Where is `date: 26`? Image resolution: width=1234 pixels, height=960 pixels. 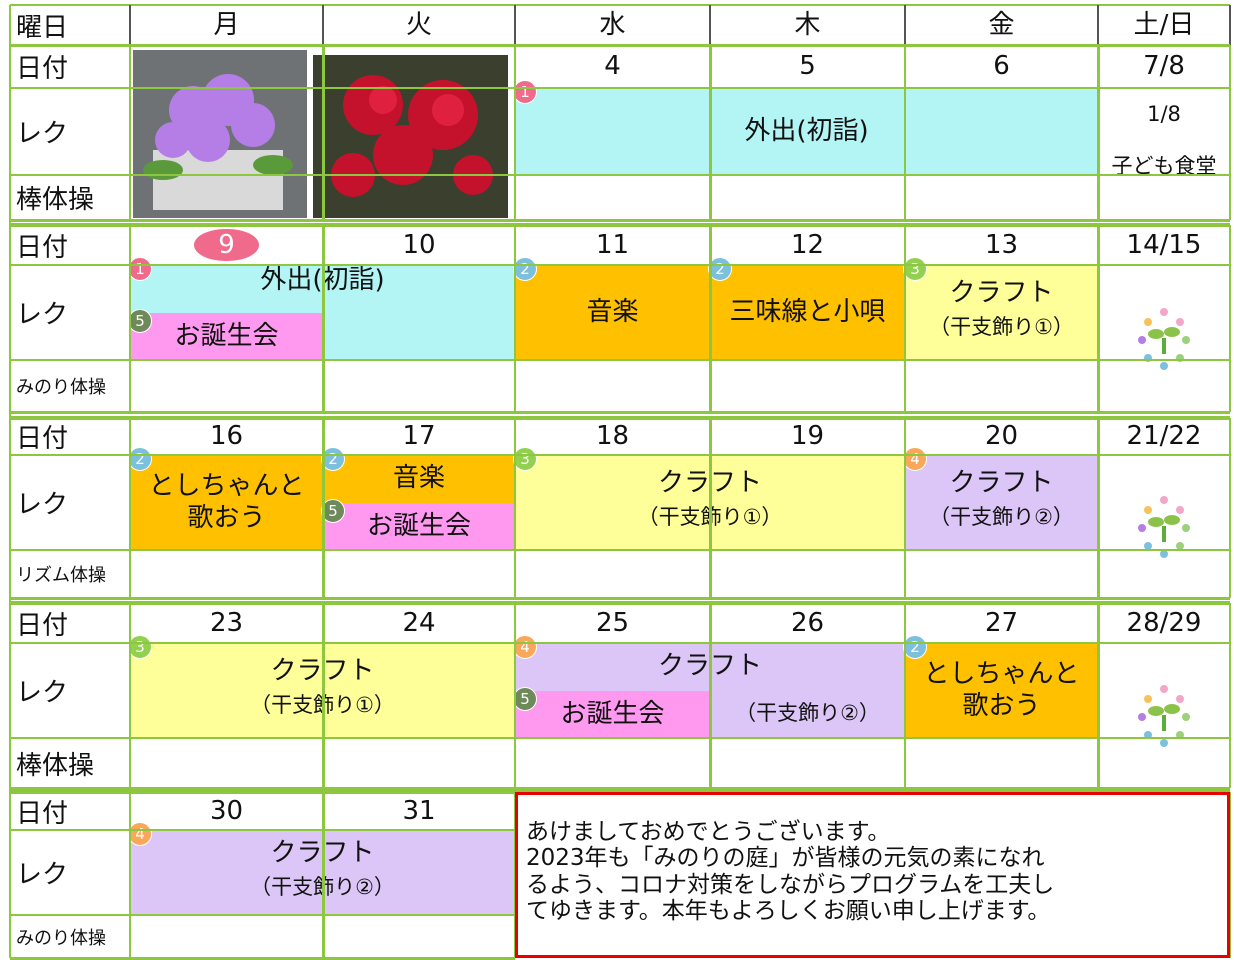
date: 26 is located at coordinates (807, 623).